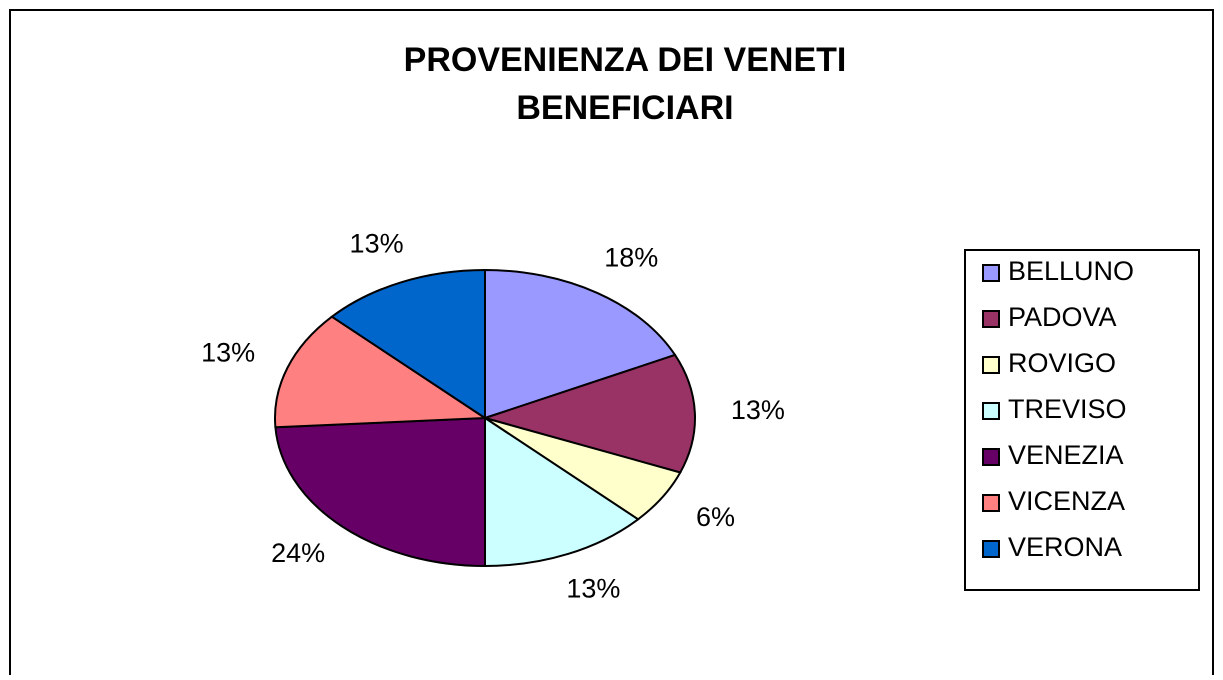 The width and height of the screenshot is (1223, 680). What do you see at coordinates (631, 257) in the screenshot?
I see `data-label: 18%` at bounding box center [631, 257].